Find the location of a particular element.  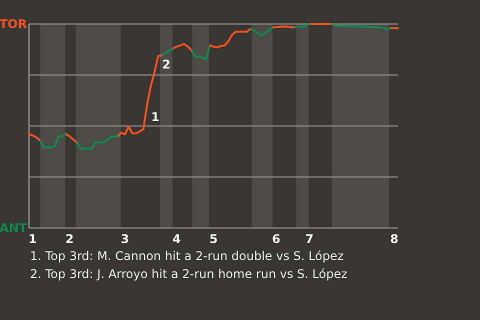

x-tick-label: 1 is located at coordinates (32, 239).